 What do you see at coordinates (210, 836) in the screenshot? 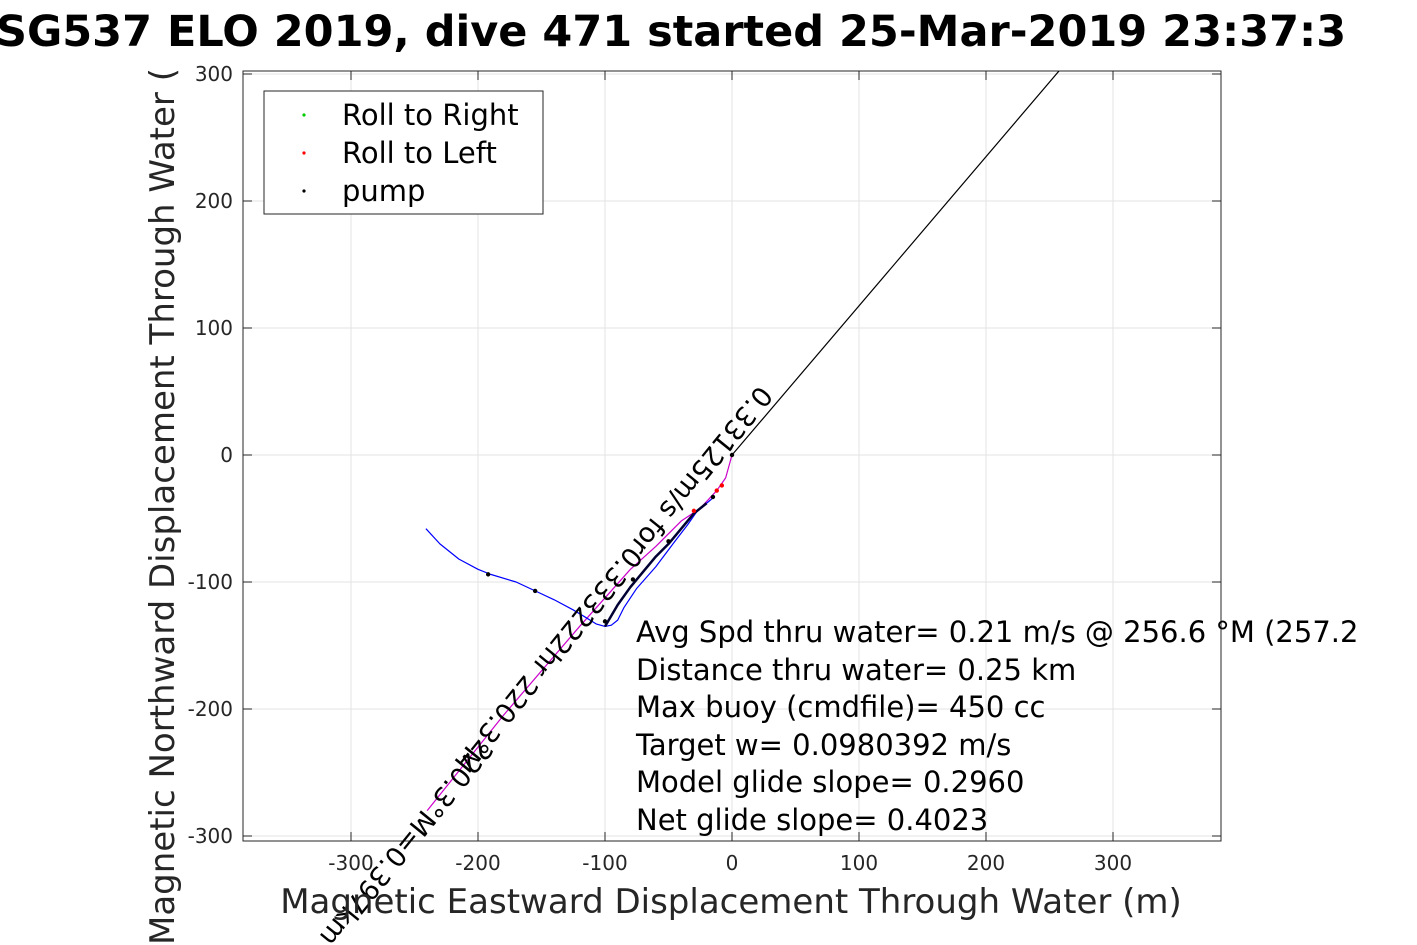
I see `y-tick-label: -300` at bounding box center [210, 836].